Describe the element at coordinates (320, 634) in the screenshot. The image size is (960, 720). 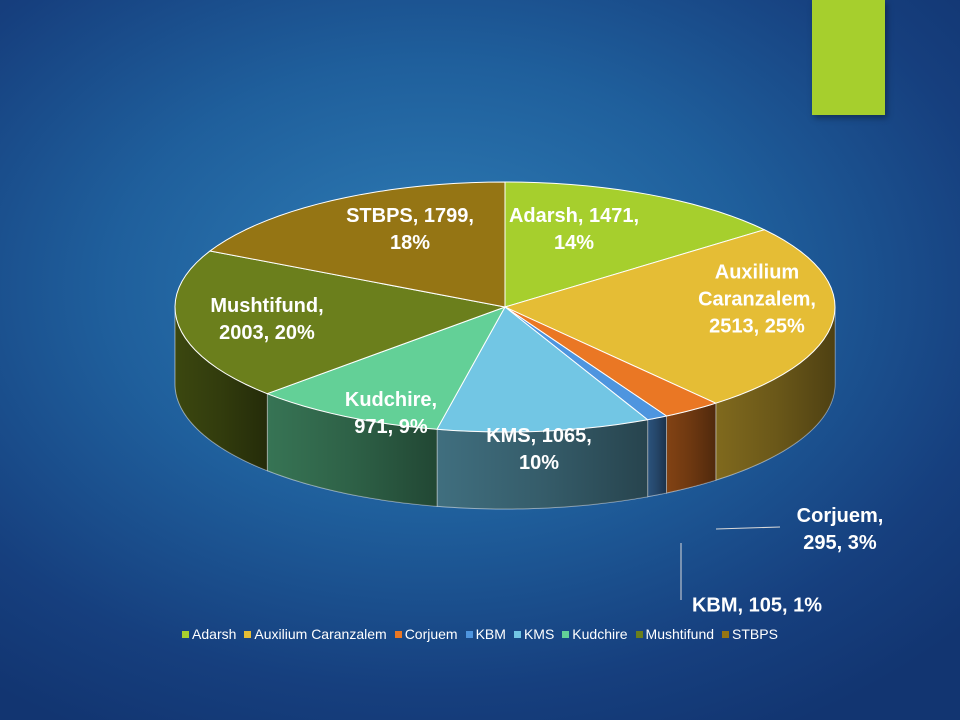
I see `legend-label-auxilium-caranzalem: Auxilium Caranzalem` at that location.